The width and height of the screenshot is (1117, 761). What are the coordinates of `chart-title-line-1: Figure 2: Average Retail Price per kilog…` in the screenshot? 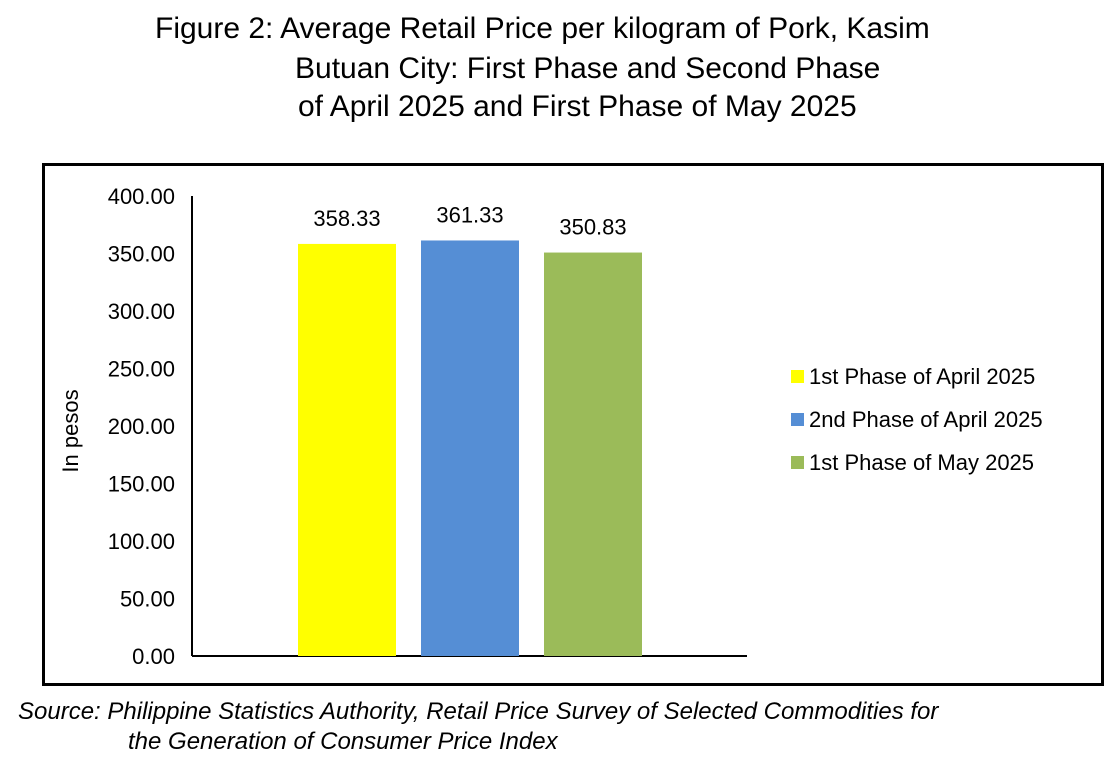 It's located at (542, 28).